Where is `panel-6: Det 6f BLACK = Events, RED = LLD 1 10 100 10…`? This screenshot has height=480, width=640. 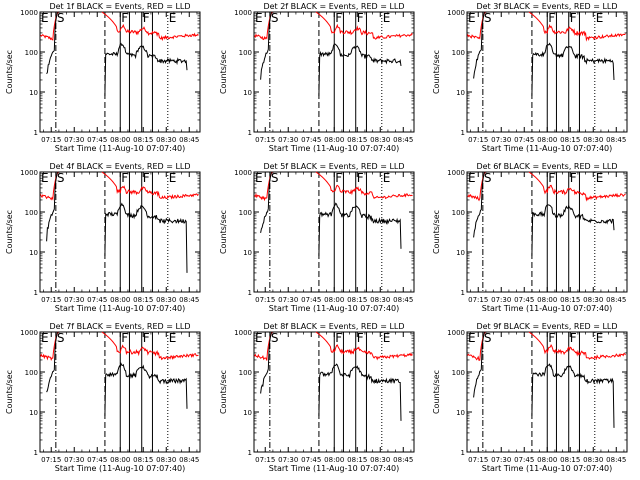 panel-6: Det 6f BLACK = Events, RED = LLD 1 10 100 10… is located at coordinates (530, 237).